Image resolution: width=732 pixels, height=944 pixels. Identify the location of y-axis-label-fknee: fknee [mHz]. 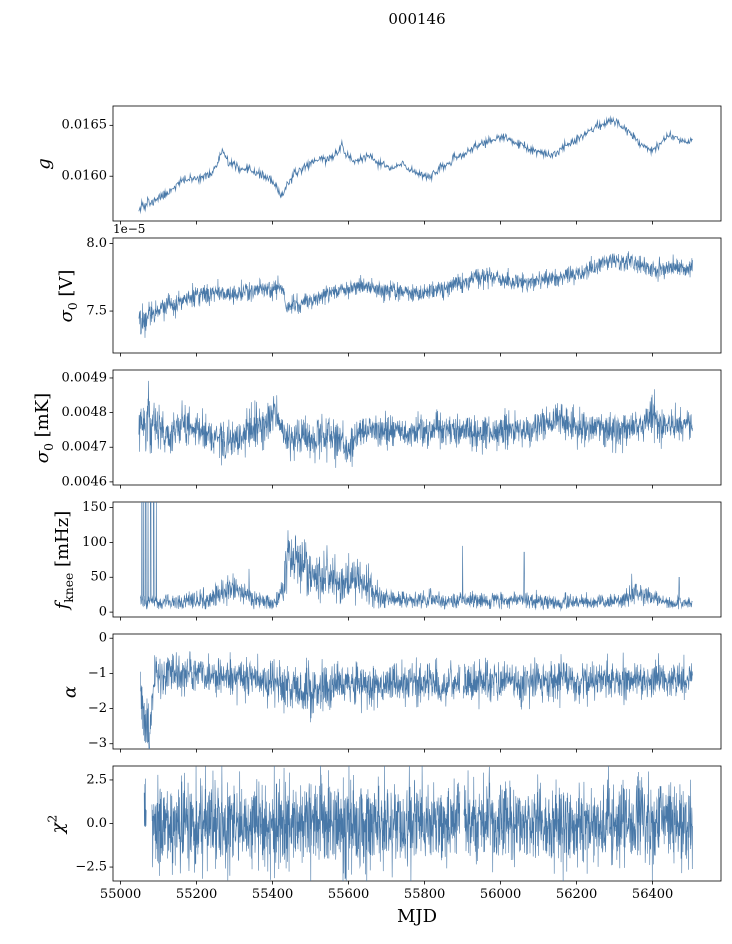
(64, 559).